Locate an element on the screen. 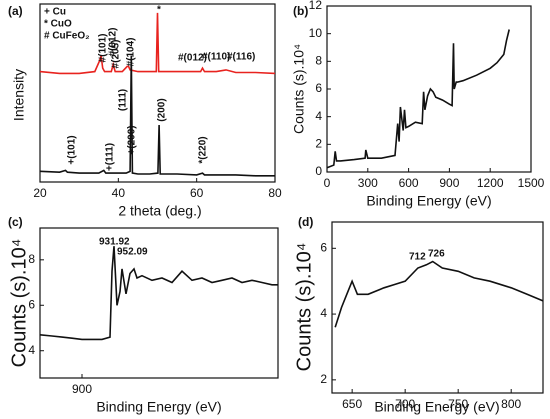 The width and height of the screenshot is (550, 419). annotation: + Cu is located at coordinates (55, 12).